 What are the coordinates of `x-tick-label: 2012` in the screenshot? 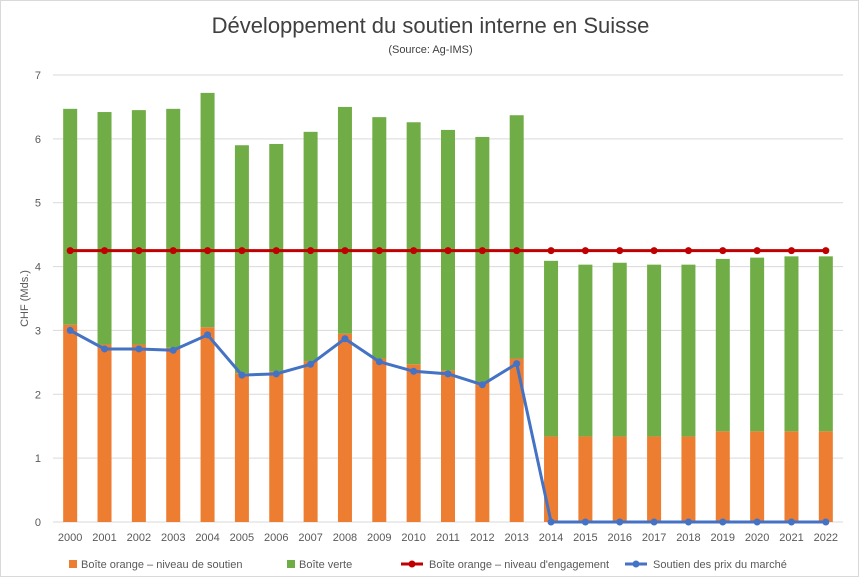 It's located at (482, 538).